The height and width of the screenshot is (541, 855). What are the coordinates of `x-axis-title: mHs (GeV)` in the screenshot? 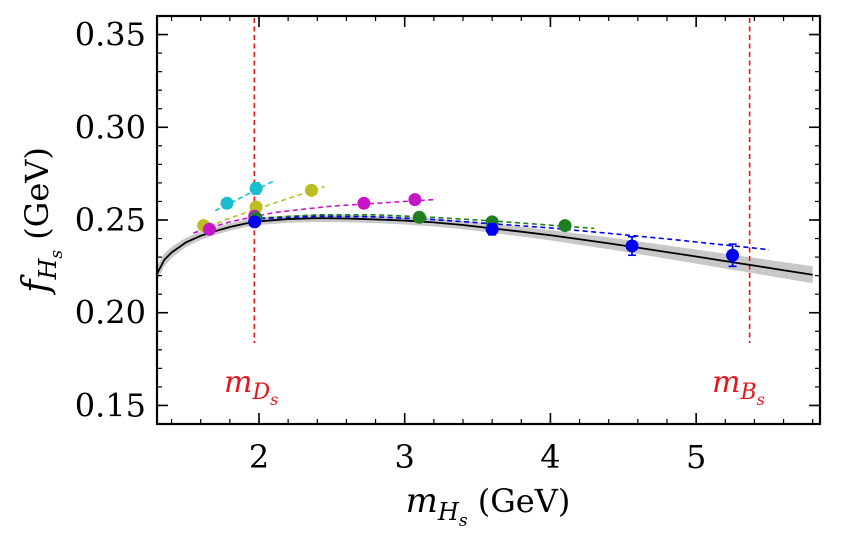 It's located at (488, 506).